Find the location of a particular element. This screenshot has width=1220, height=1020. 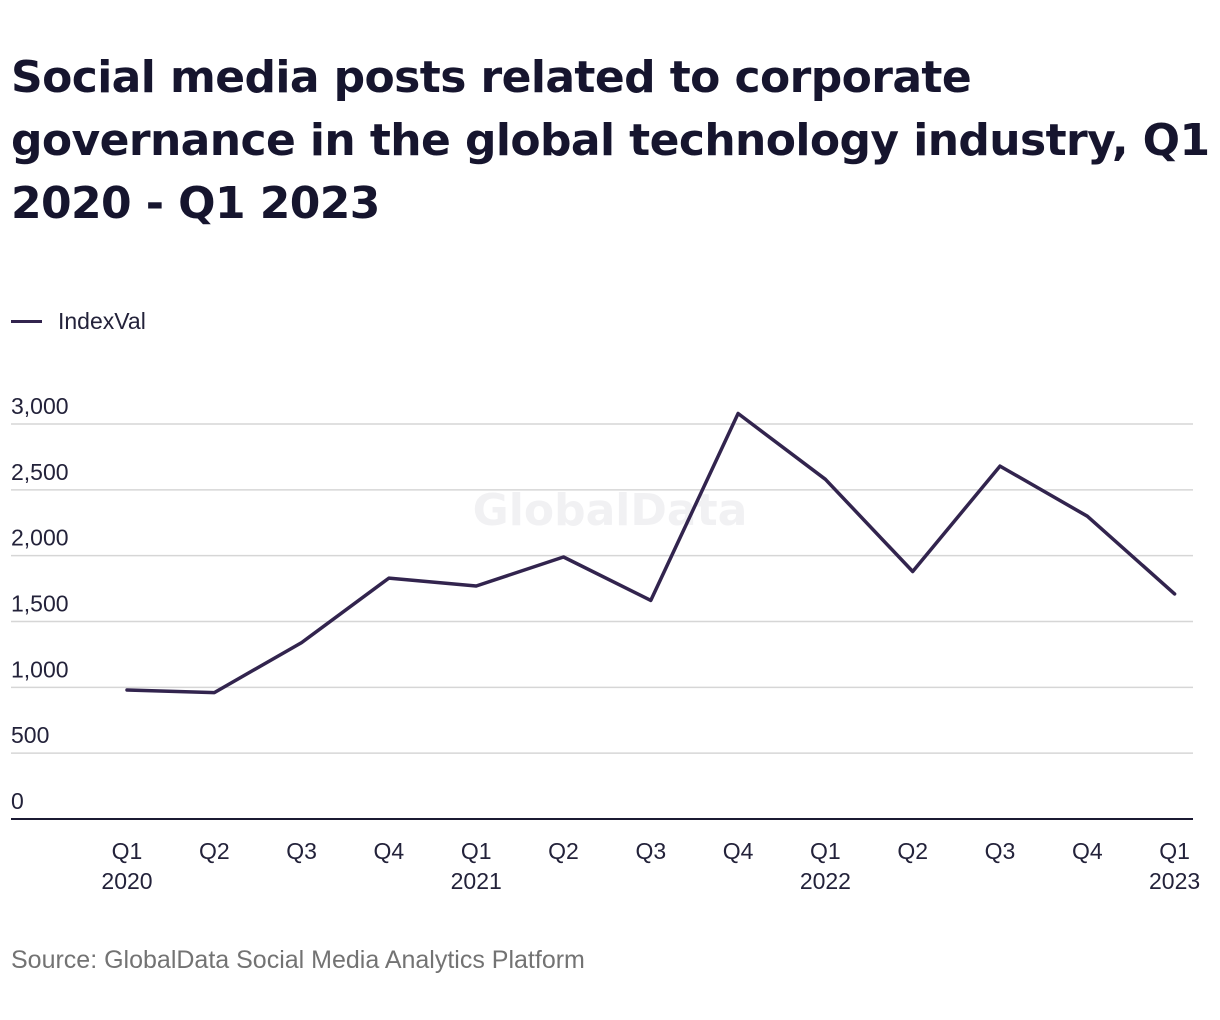

x-tick-year-label: 2022 is located at coordinates (825, 881).